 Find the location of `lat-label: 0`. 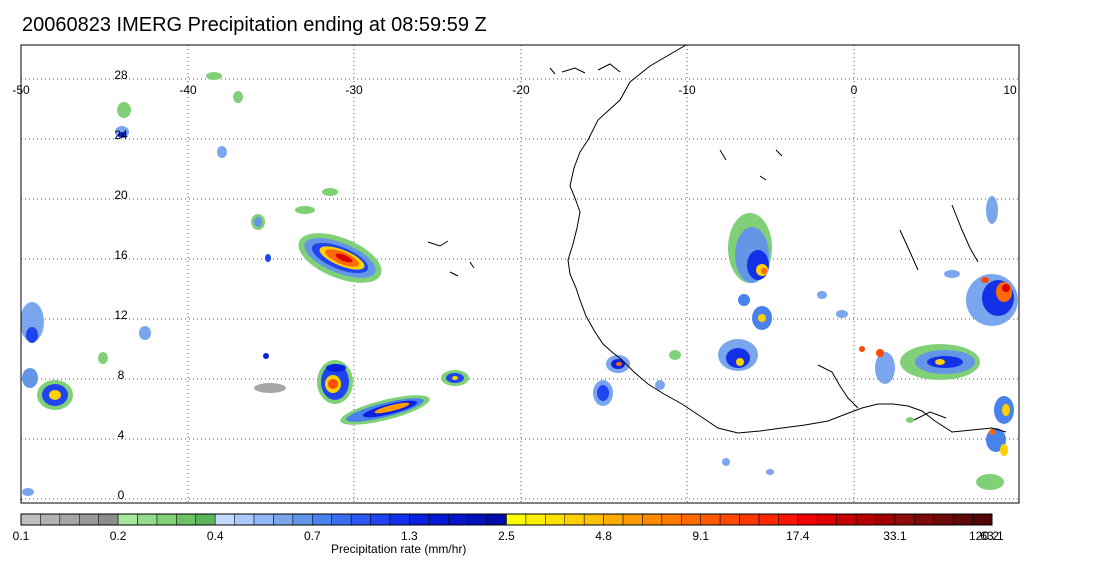

lat-label: 0 is located at coordinates (121, 495).